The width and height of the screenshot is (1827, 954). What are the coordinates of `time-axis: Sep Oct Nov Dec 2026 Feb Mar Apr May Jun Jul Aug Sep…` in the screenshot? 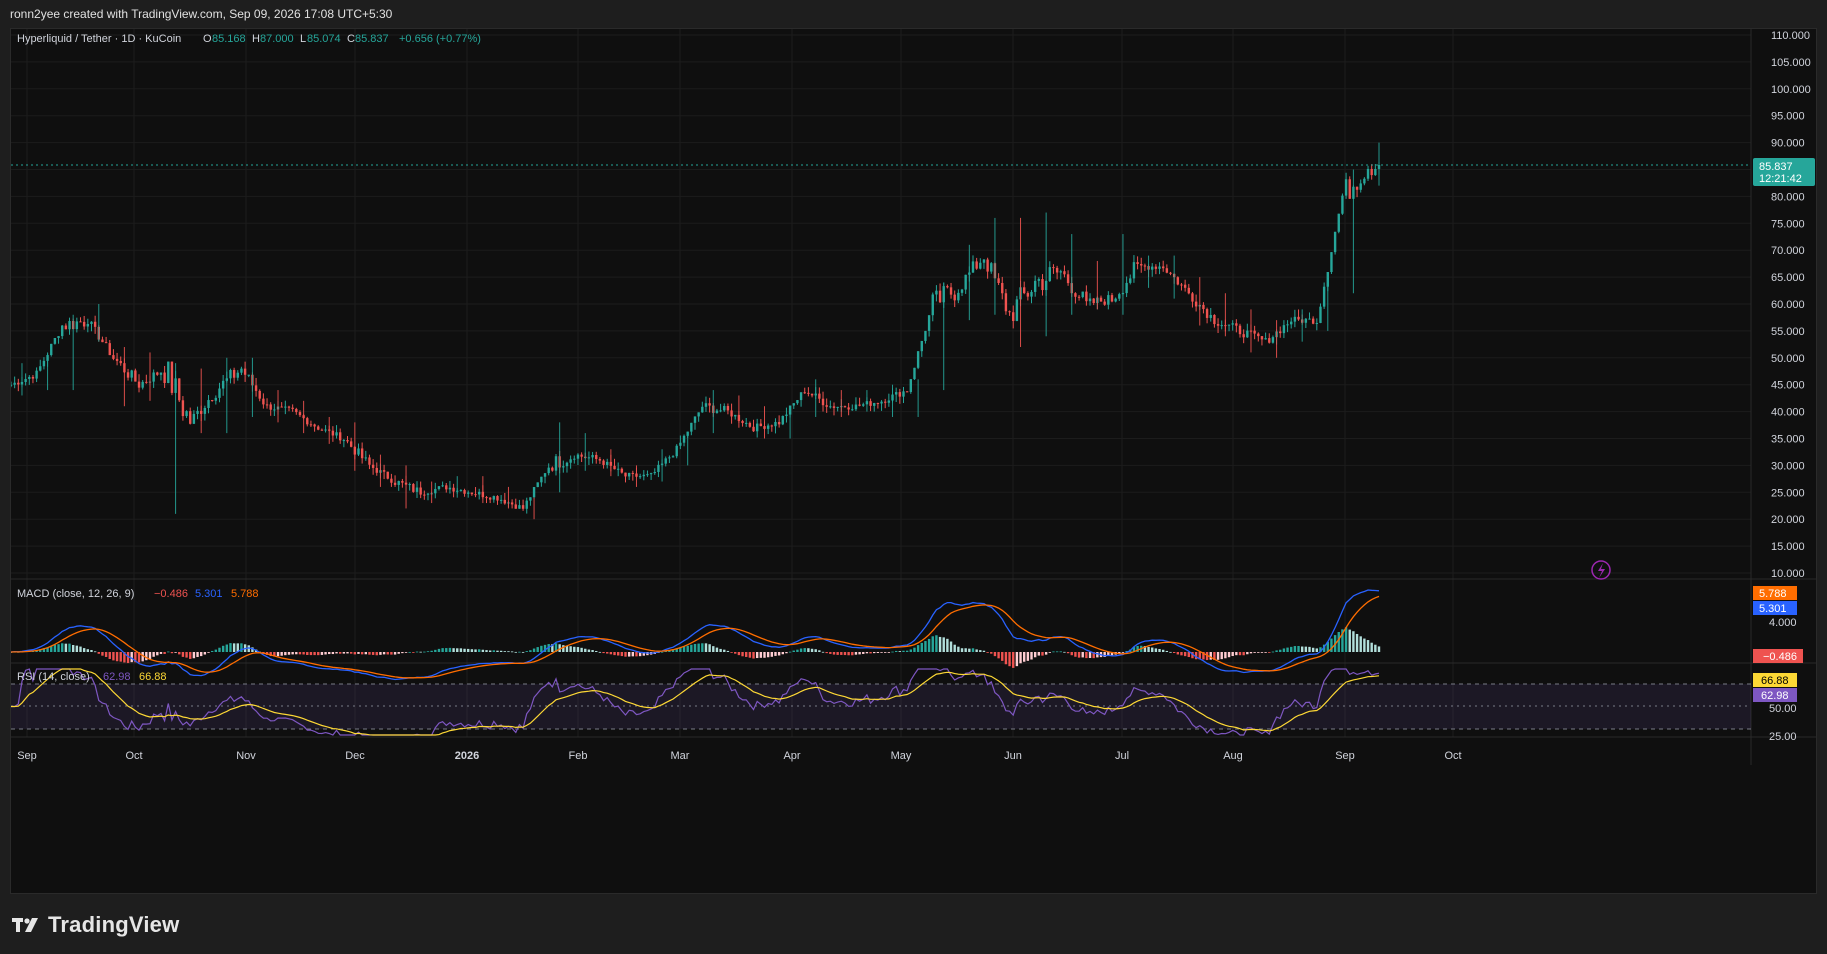 It's located at (739, 756).